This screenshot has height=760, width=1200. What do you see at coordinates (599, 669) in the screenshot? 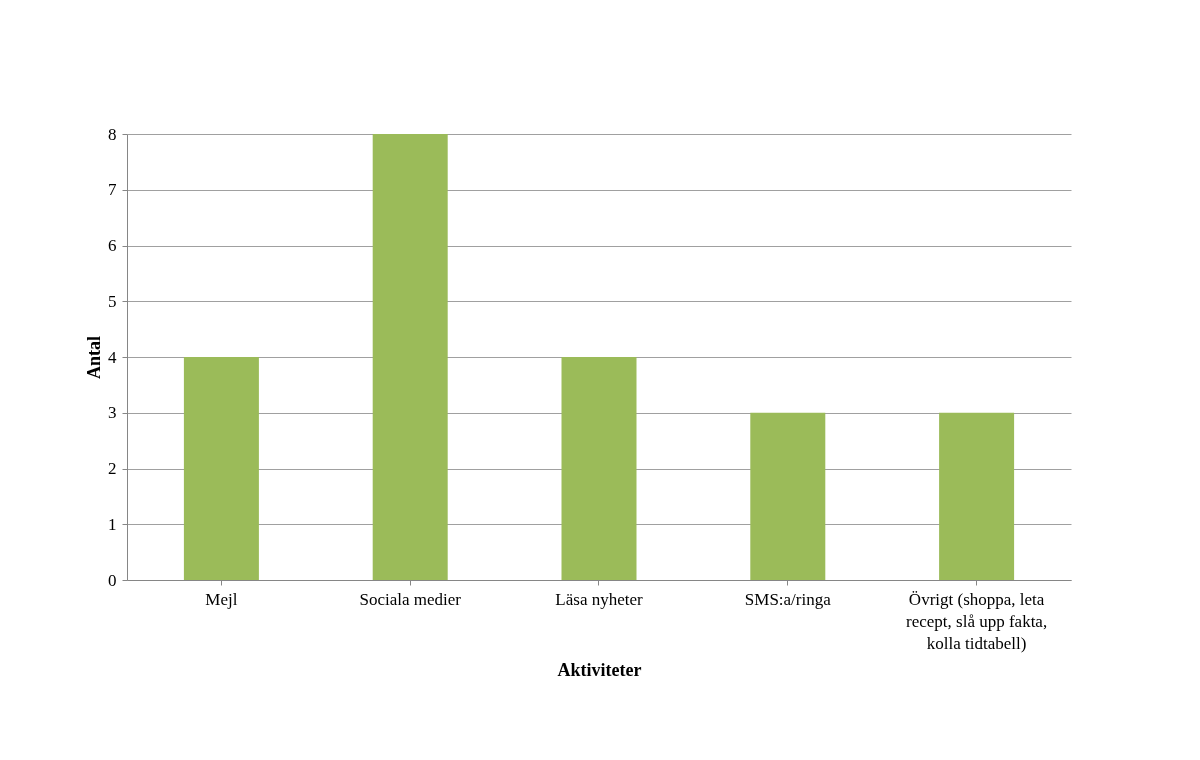
I see `x-axis-title: Aktiviteter` at bounding box center [599, 669].